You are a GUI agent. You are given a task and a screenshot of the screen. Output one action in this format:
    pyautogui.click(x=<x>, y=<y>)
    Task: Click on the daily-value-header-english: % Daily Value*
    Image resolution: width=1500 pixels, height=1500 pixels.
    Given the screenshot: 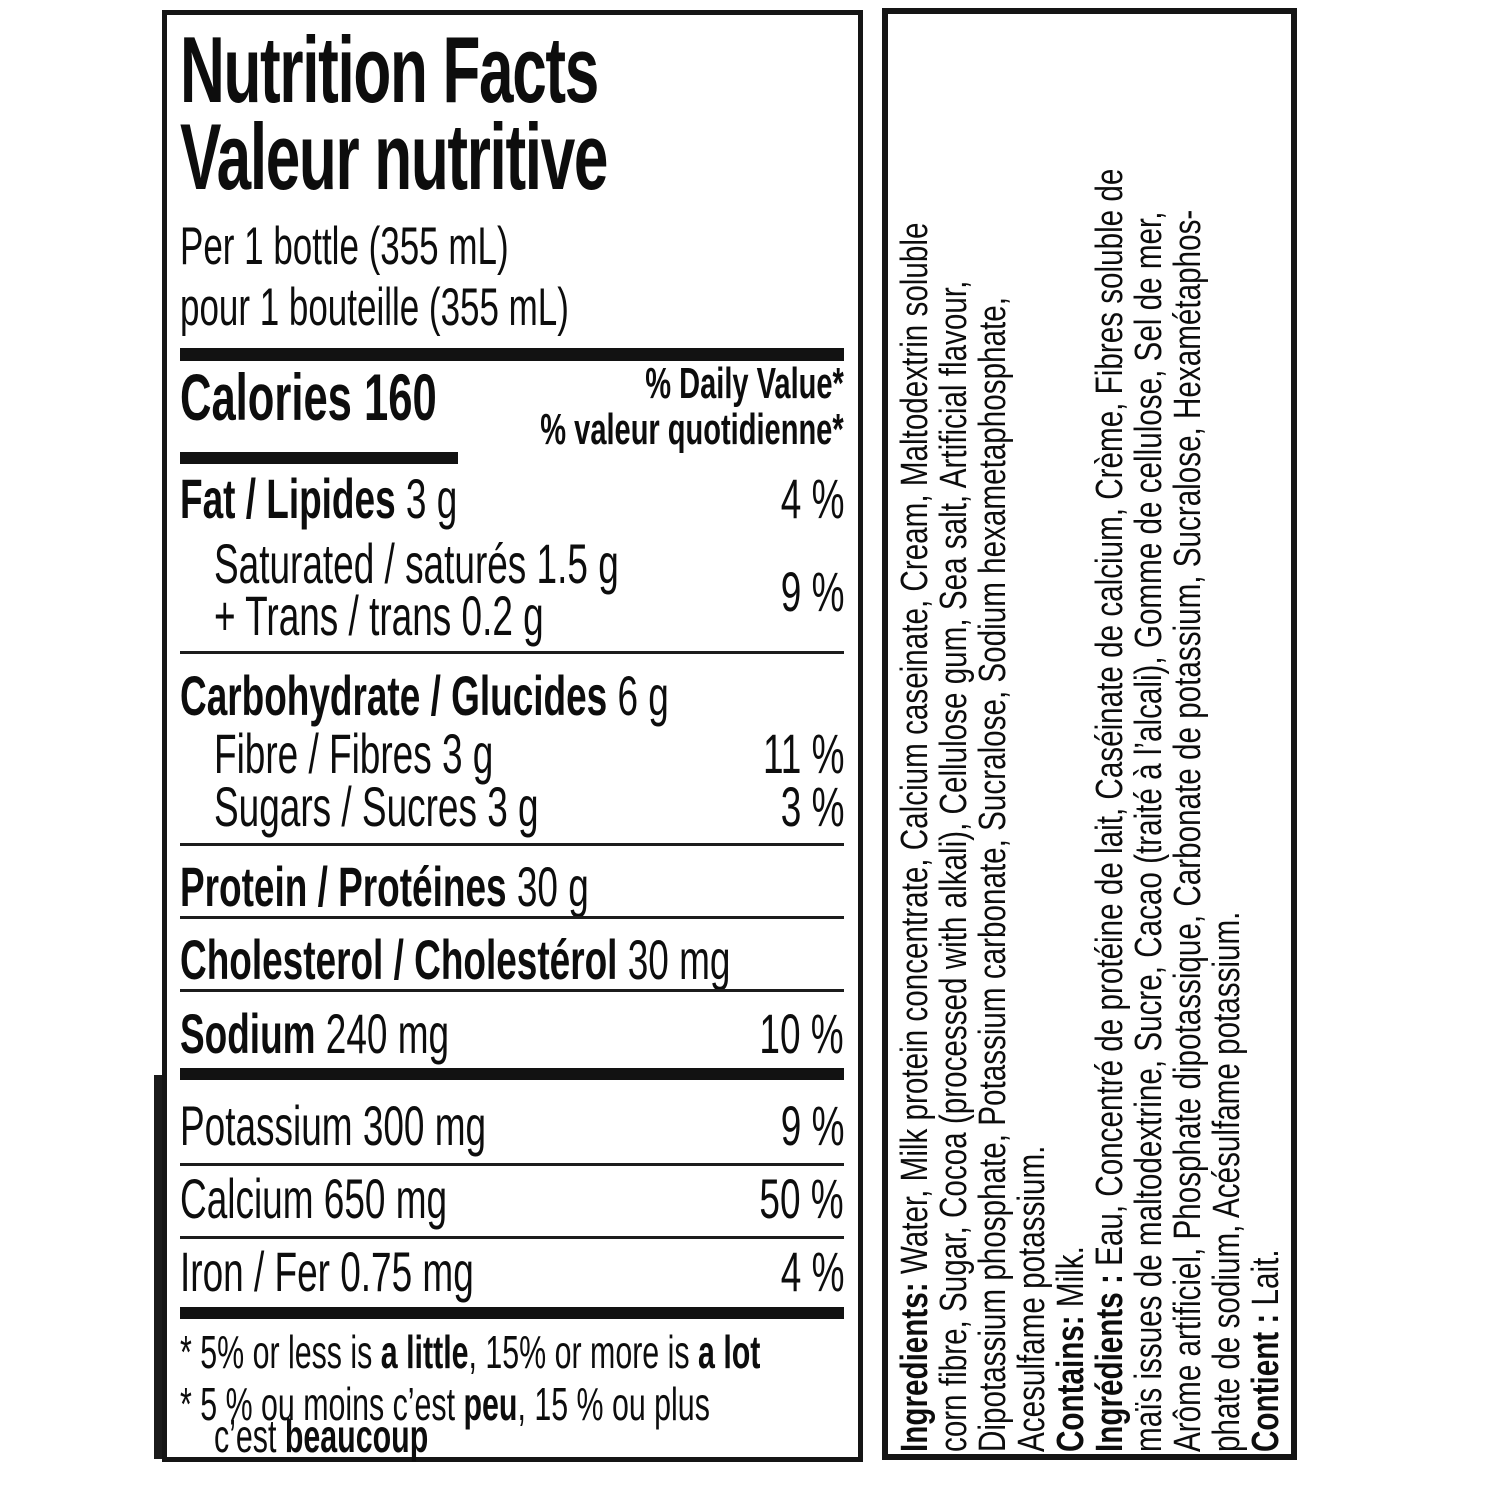 What is the action you would take?
    pyautogui.click(x=744, y=383)
    